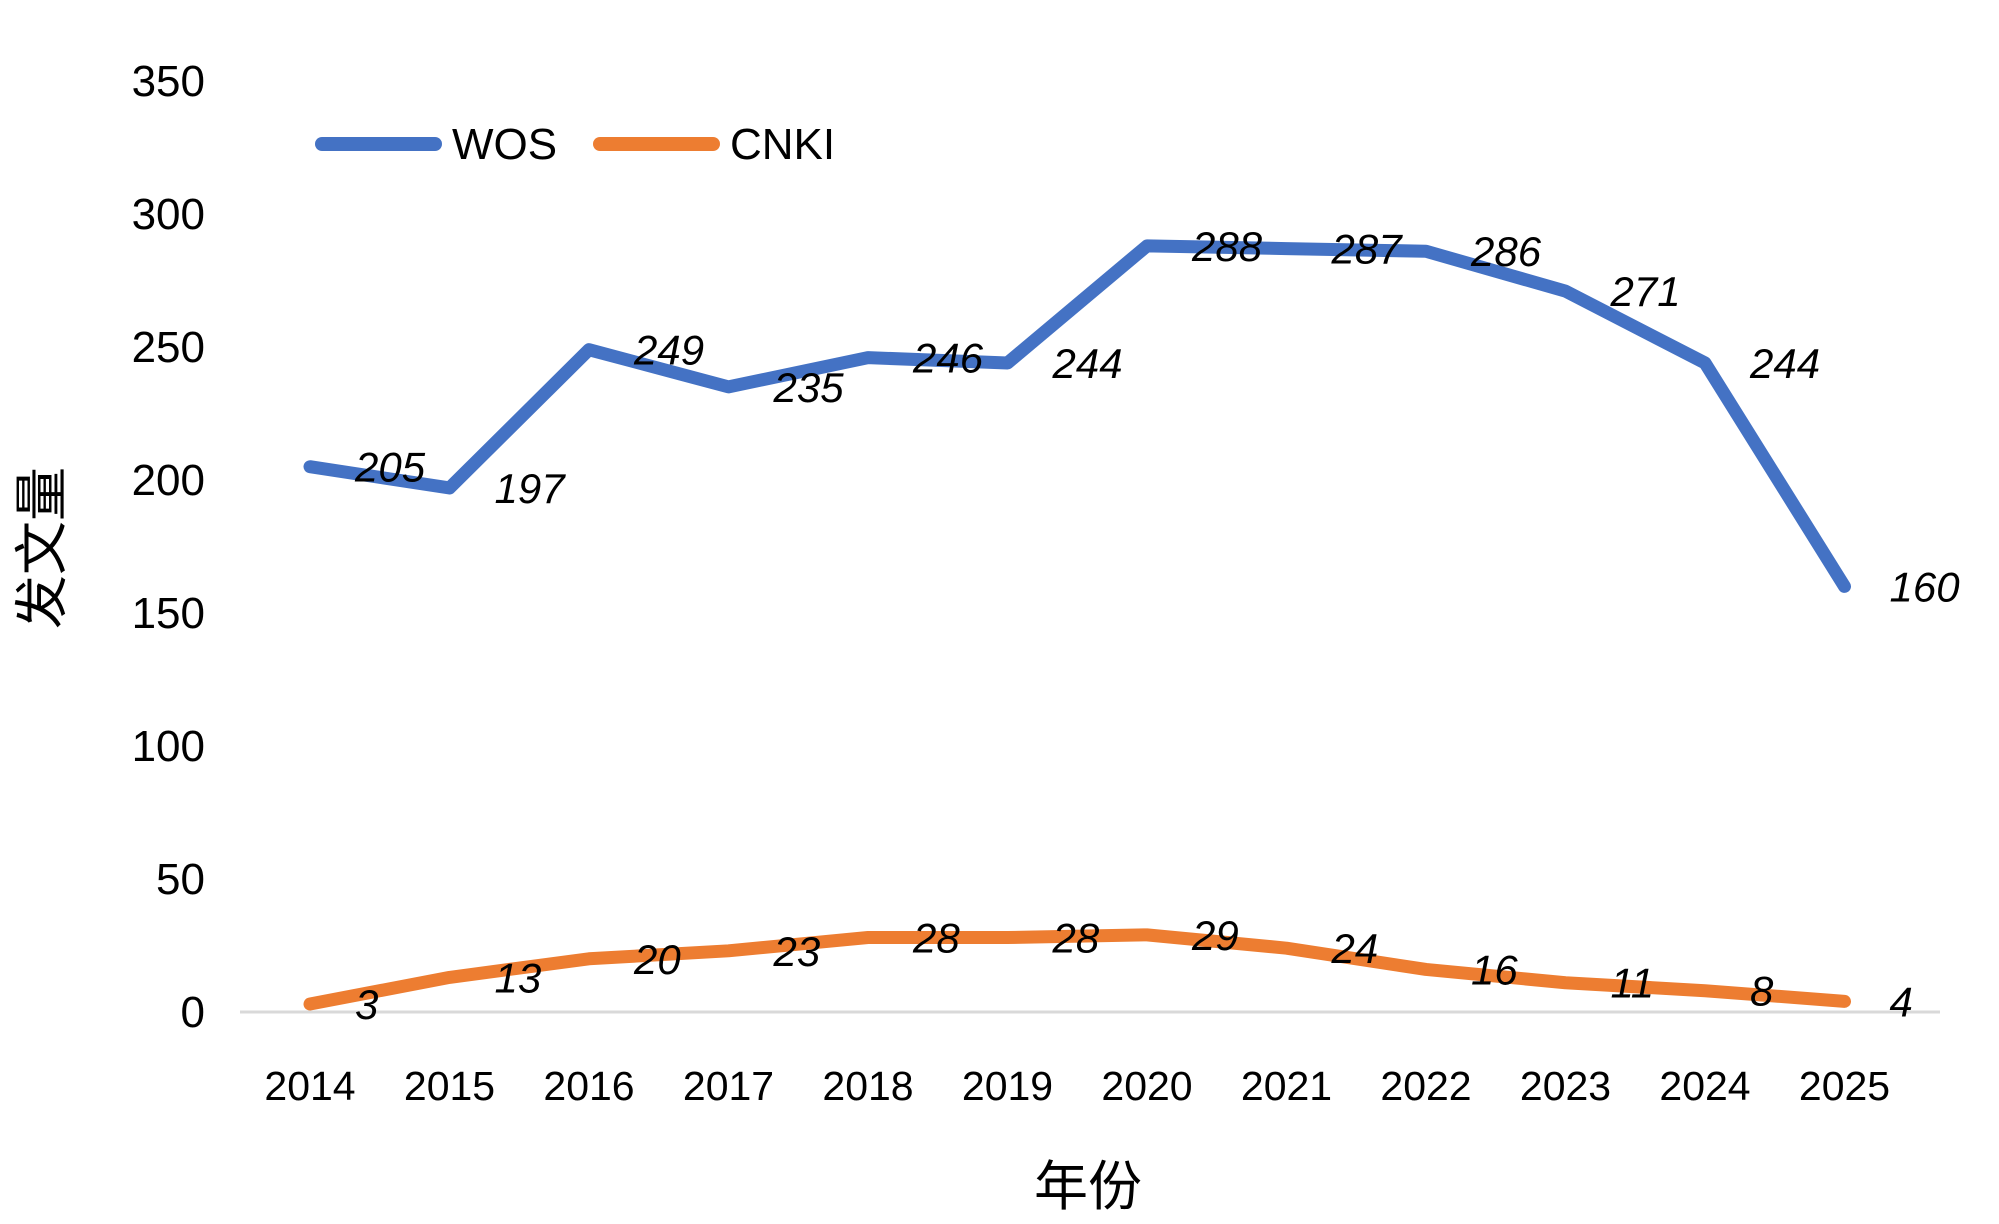 This screenshot has height=1224, width=1999. What do you see at coordinates (449, 1086) in the screenshot?
I see `x-axis-tick-label: 2015` at bounding box center [449, 1086].